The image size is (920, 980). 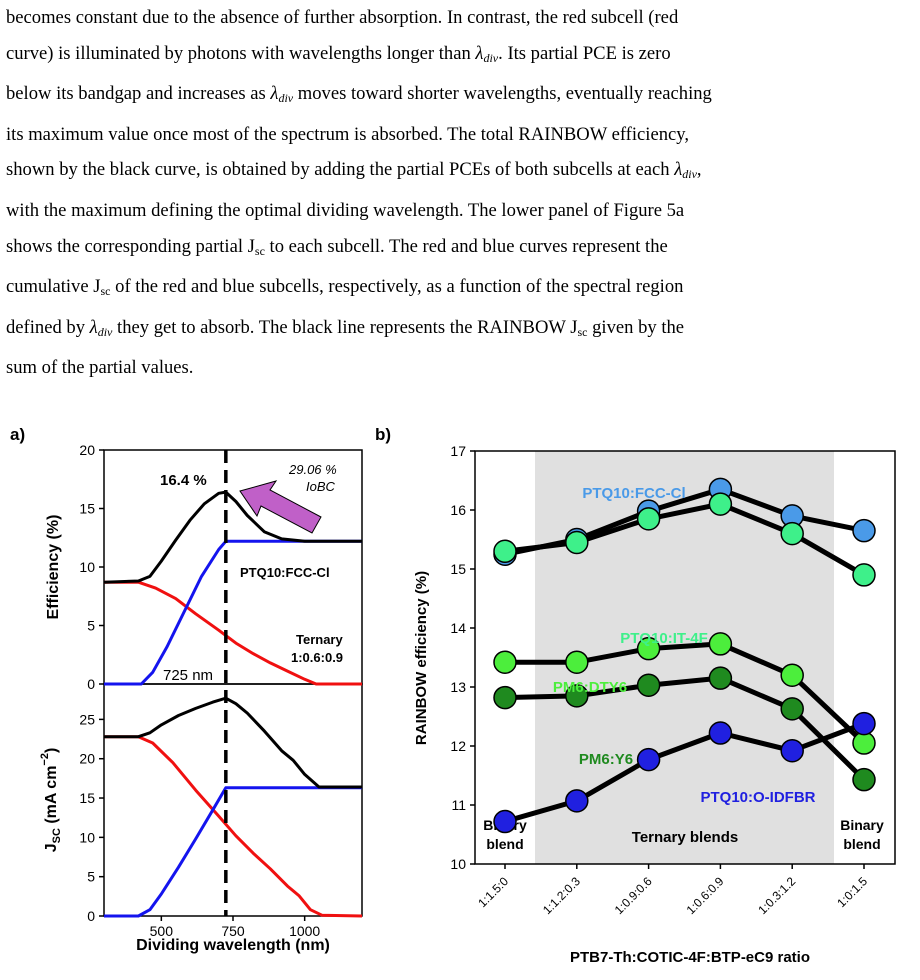 I want to click on ternary-ratio-label: 1:0.6:0.9, so click(x=317, y=657).